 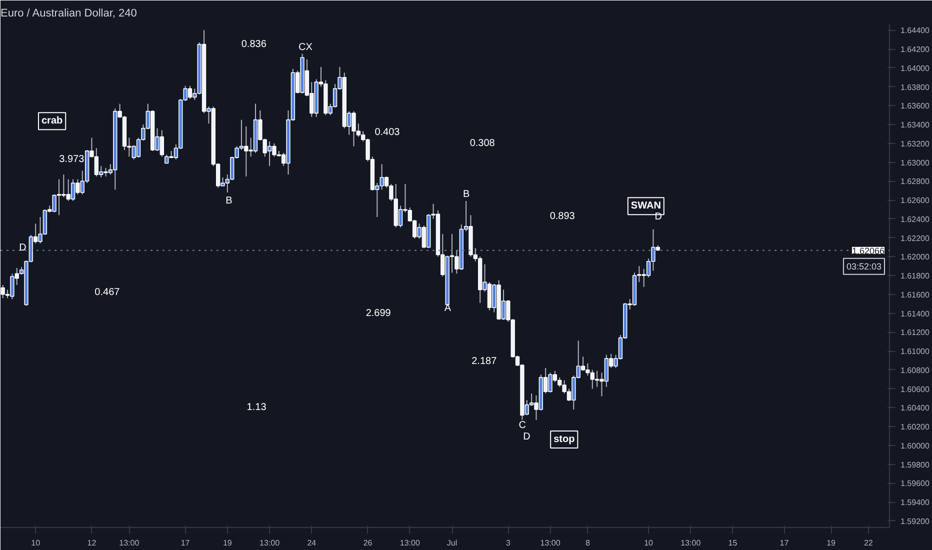 What do you see at coordinates (868, 251) in the screenshot?
I see `ref-line-label: 1.62066` at bounding box center [868, 251].